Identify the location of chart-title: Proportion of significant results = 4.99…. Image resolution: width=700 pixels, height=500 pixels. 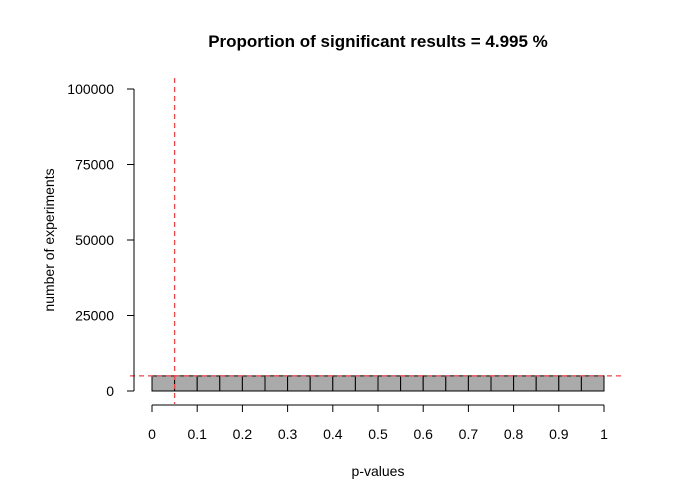
(378, 41).